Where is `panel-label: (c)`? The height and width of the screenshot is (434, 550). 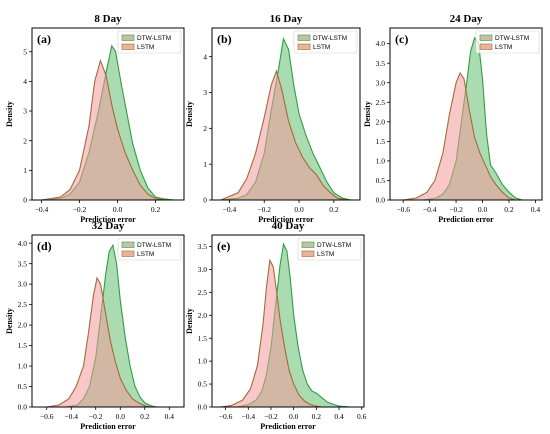 panel-label: (c) is located at coordinates (401, 39).